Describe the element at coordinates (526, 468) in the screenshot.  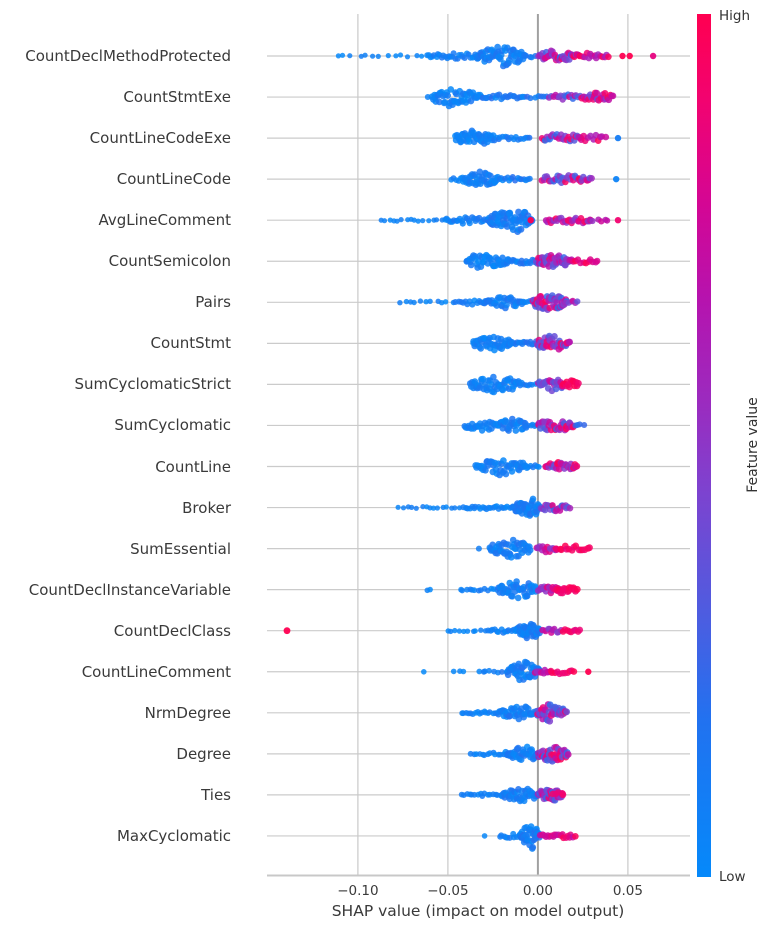
I see `beeswarm-row-CountLine` at that location.